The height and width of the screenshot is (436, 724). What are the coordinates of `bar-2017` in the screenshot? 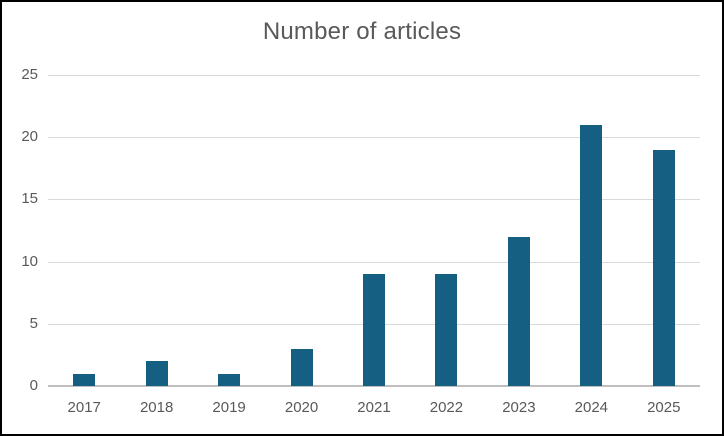 It's located at (84, 379).